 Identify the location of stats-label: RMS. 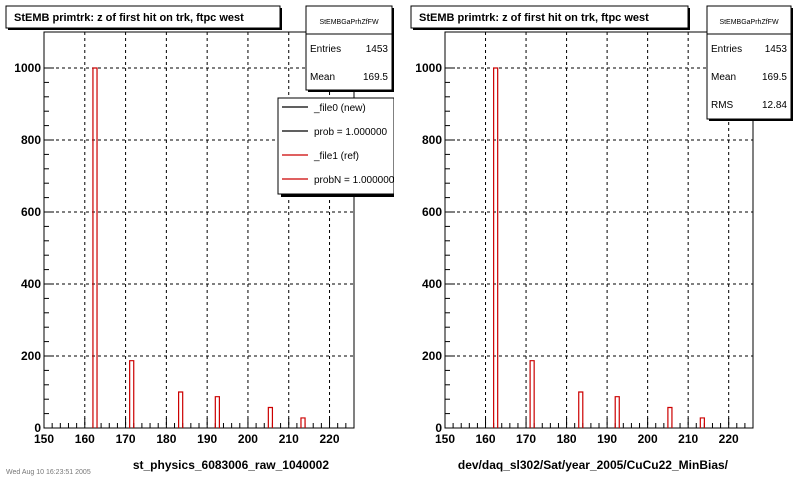
(722, 105).